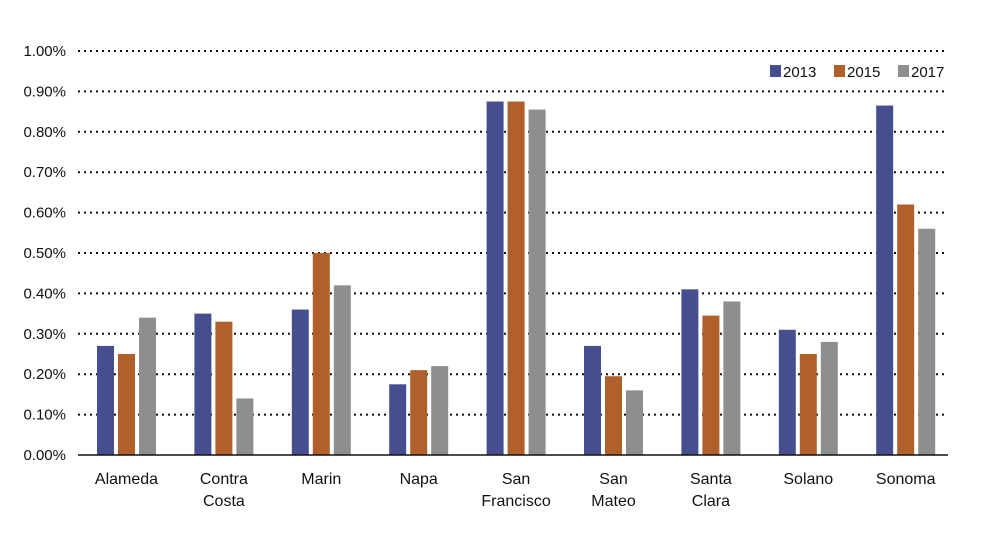  What do you see at coordinates (44, 293) in the screenshot?
I see `y-tick-label: 0.40%` at bounding box center [44, 293].